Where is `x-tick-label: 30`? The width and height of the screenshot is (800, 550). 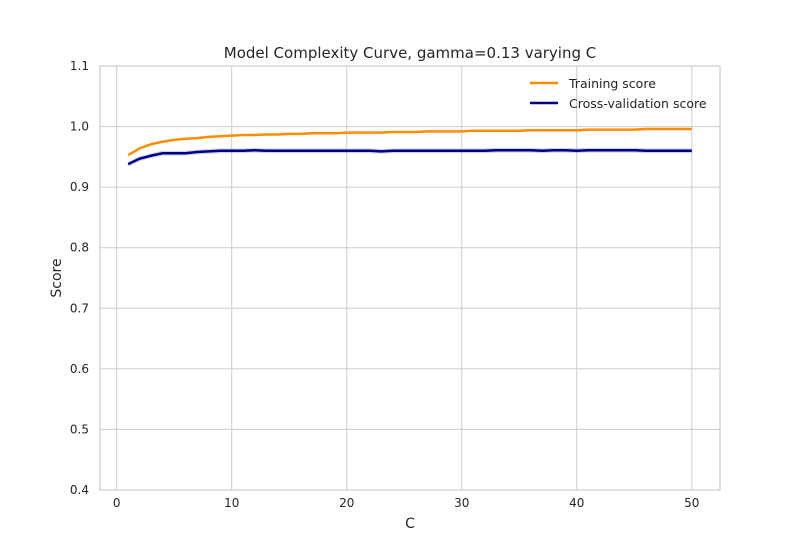 x-tick-label: 30 is located at coordinates (461, 503).